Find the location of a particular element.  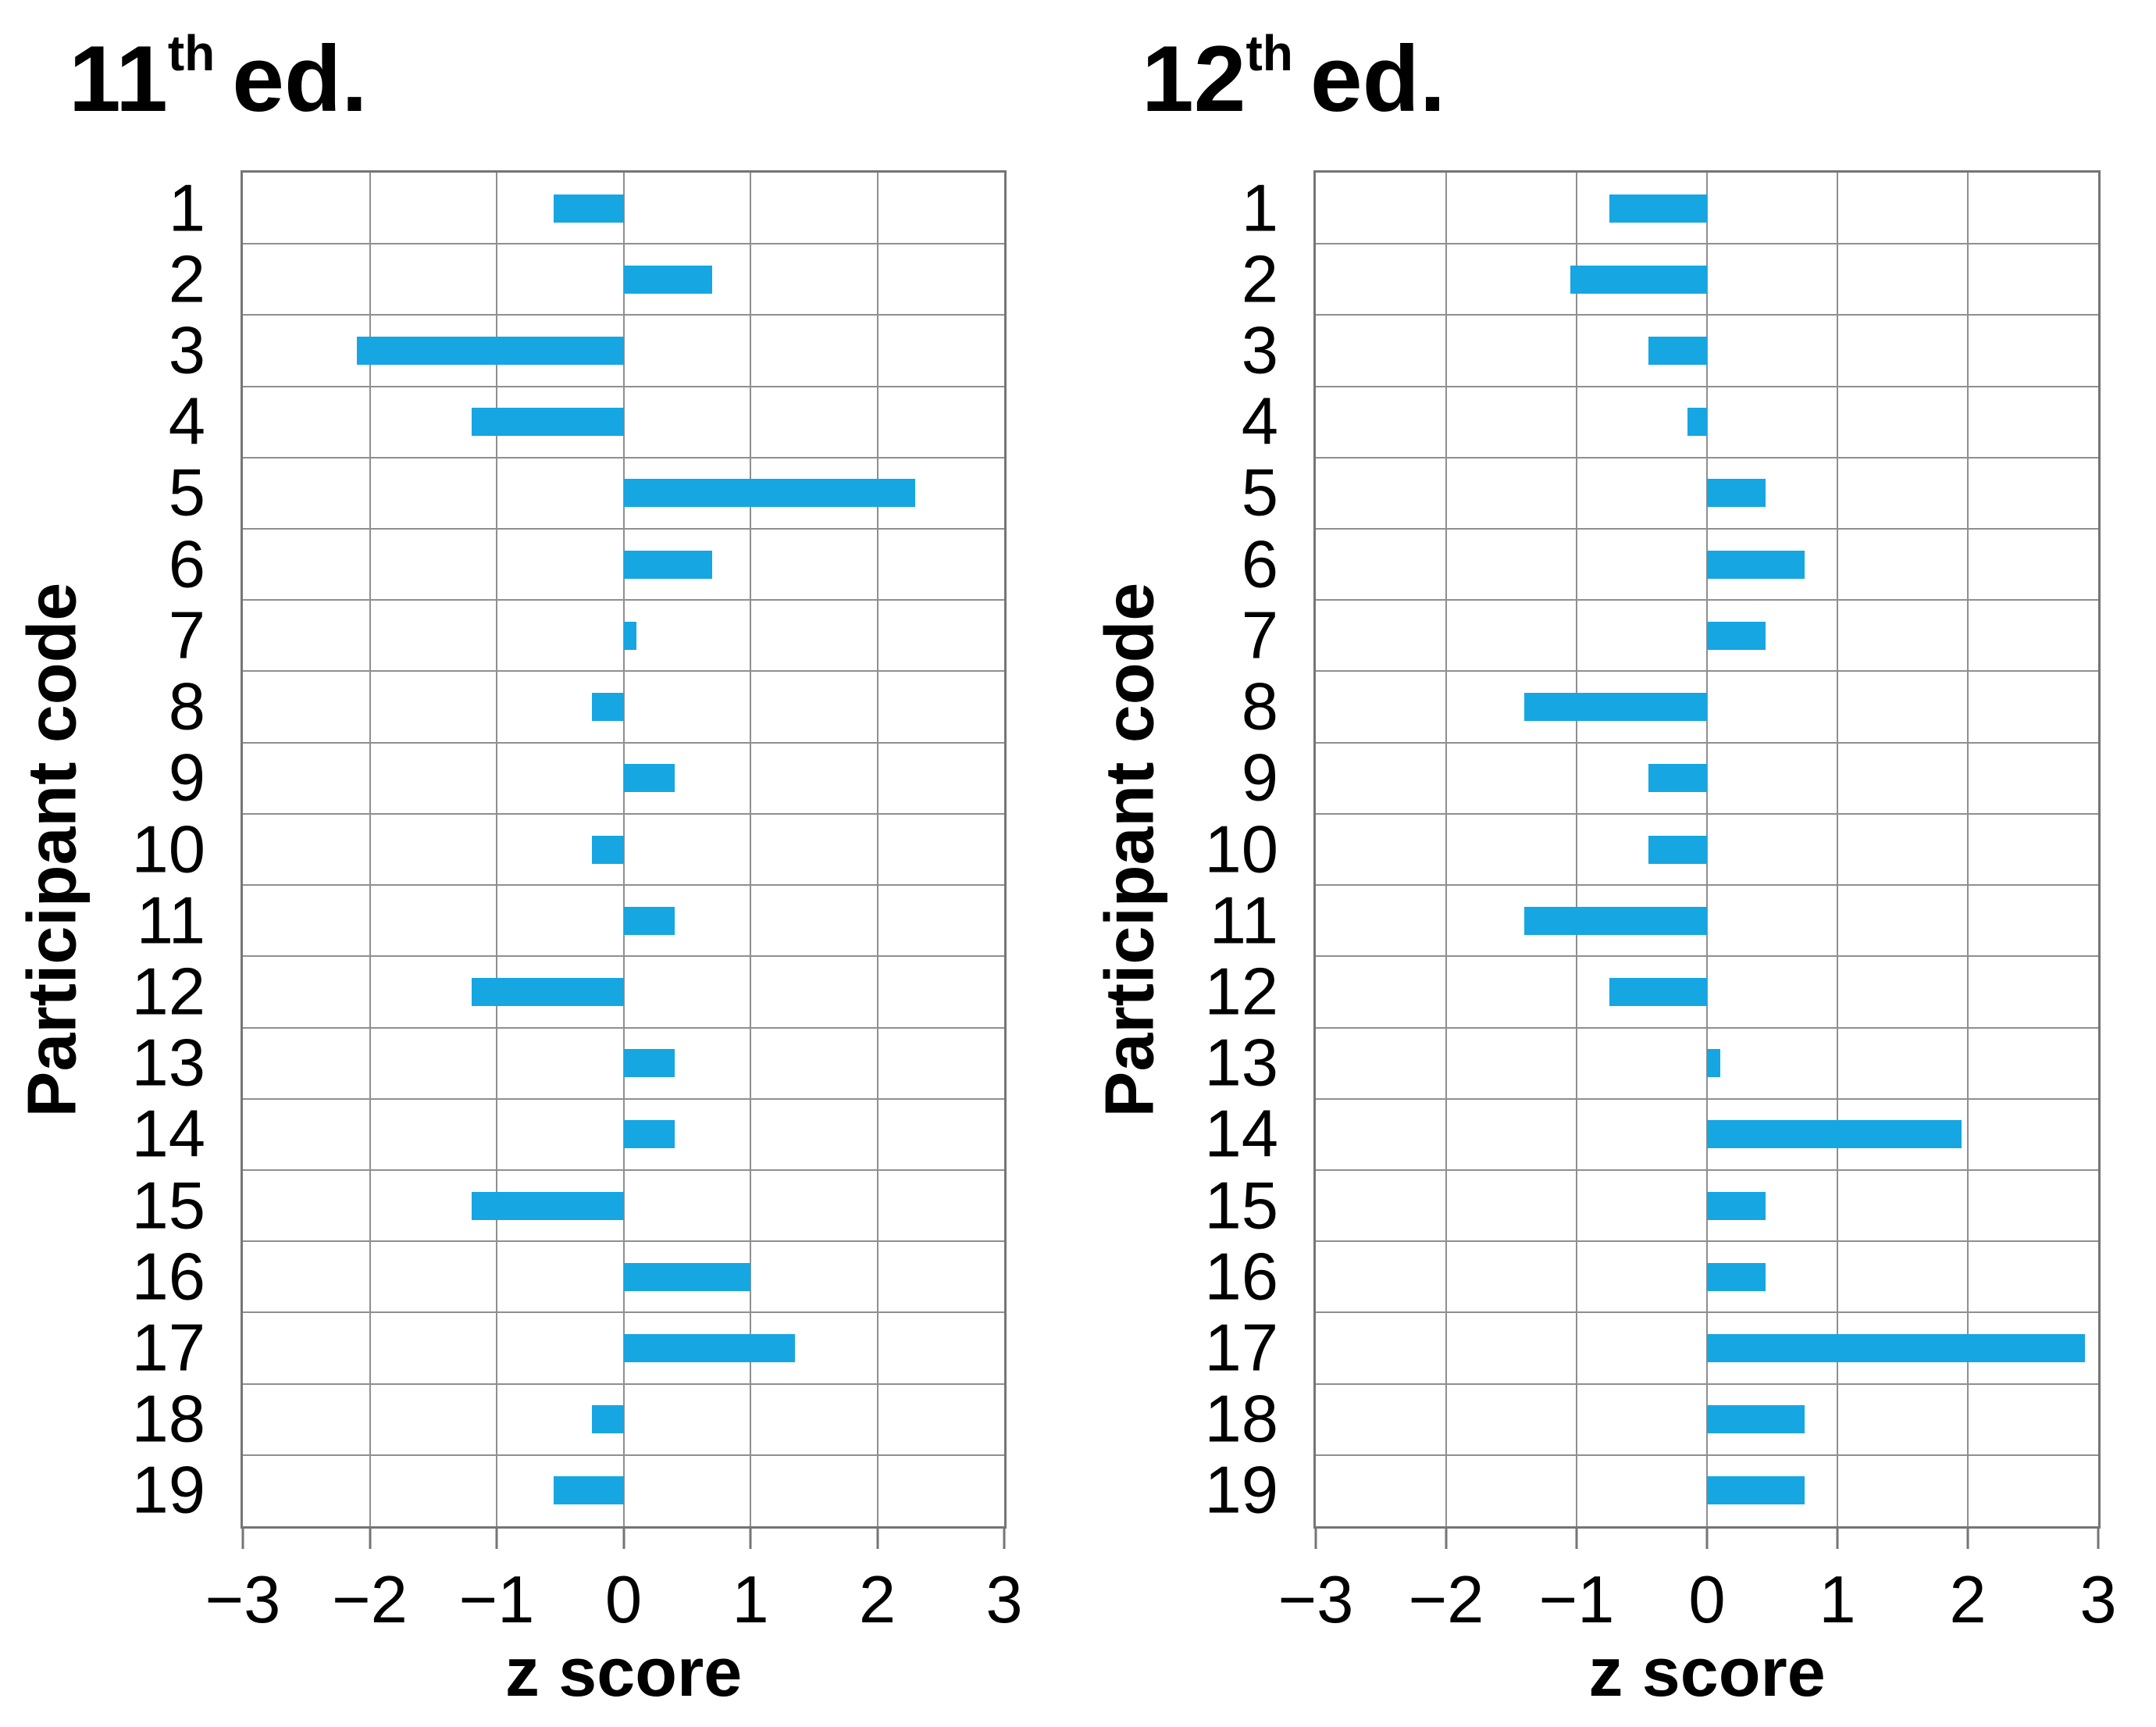

y-tick-label-17: 17 is located at coordinates (1241, 1348).